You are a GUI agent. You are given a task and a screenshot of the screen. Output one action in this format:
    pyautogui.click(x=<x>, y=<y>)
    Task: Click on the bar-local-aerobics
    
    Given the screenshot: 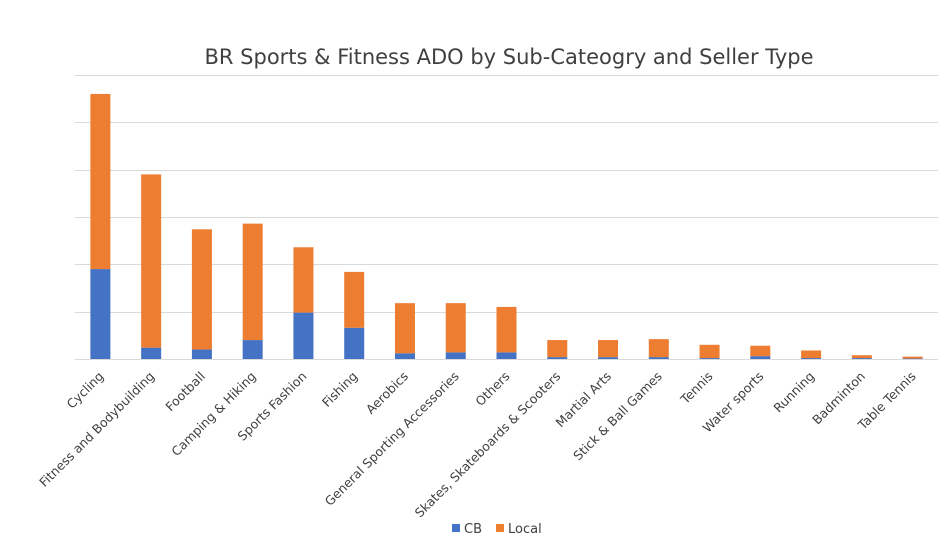 What is the action you would take?
    pyautogui.click(x=404, y=328)
    